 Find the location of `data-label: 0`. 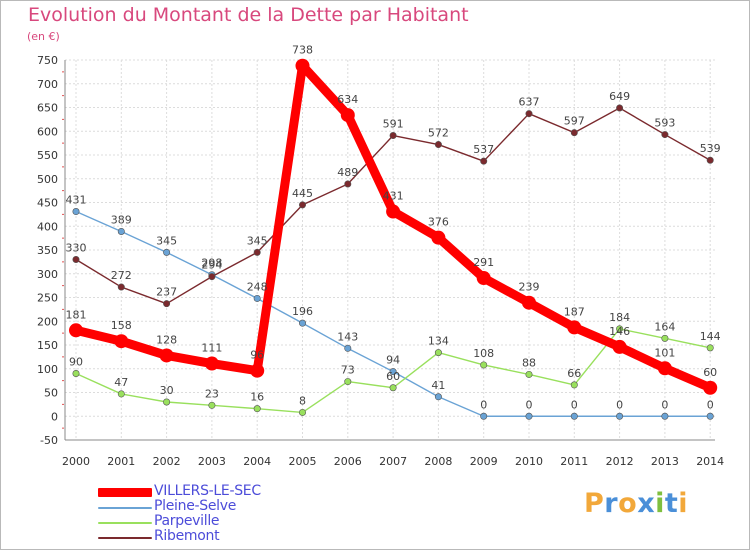

data-label: 0 is located at coordinates (574, 404).